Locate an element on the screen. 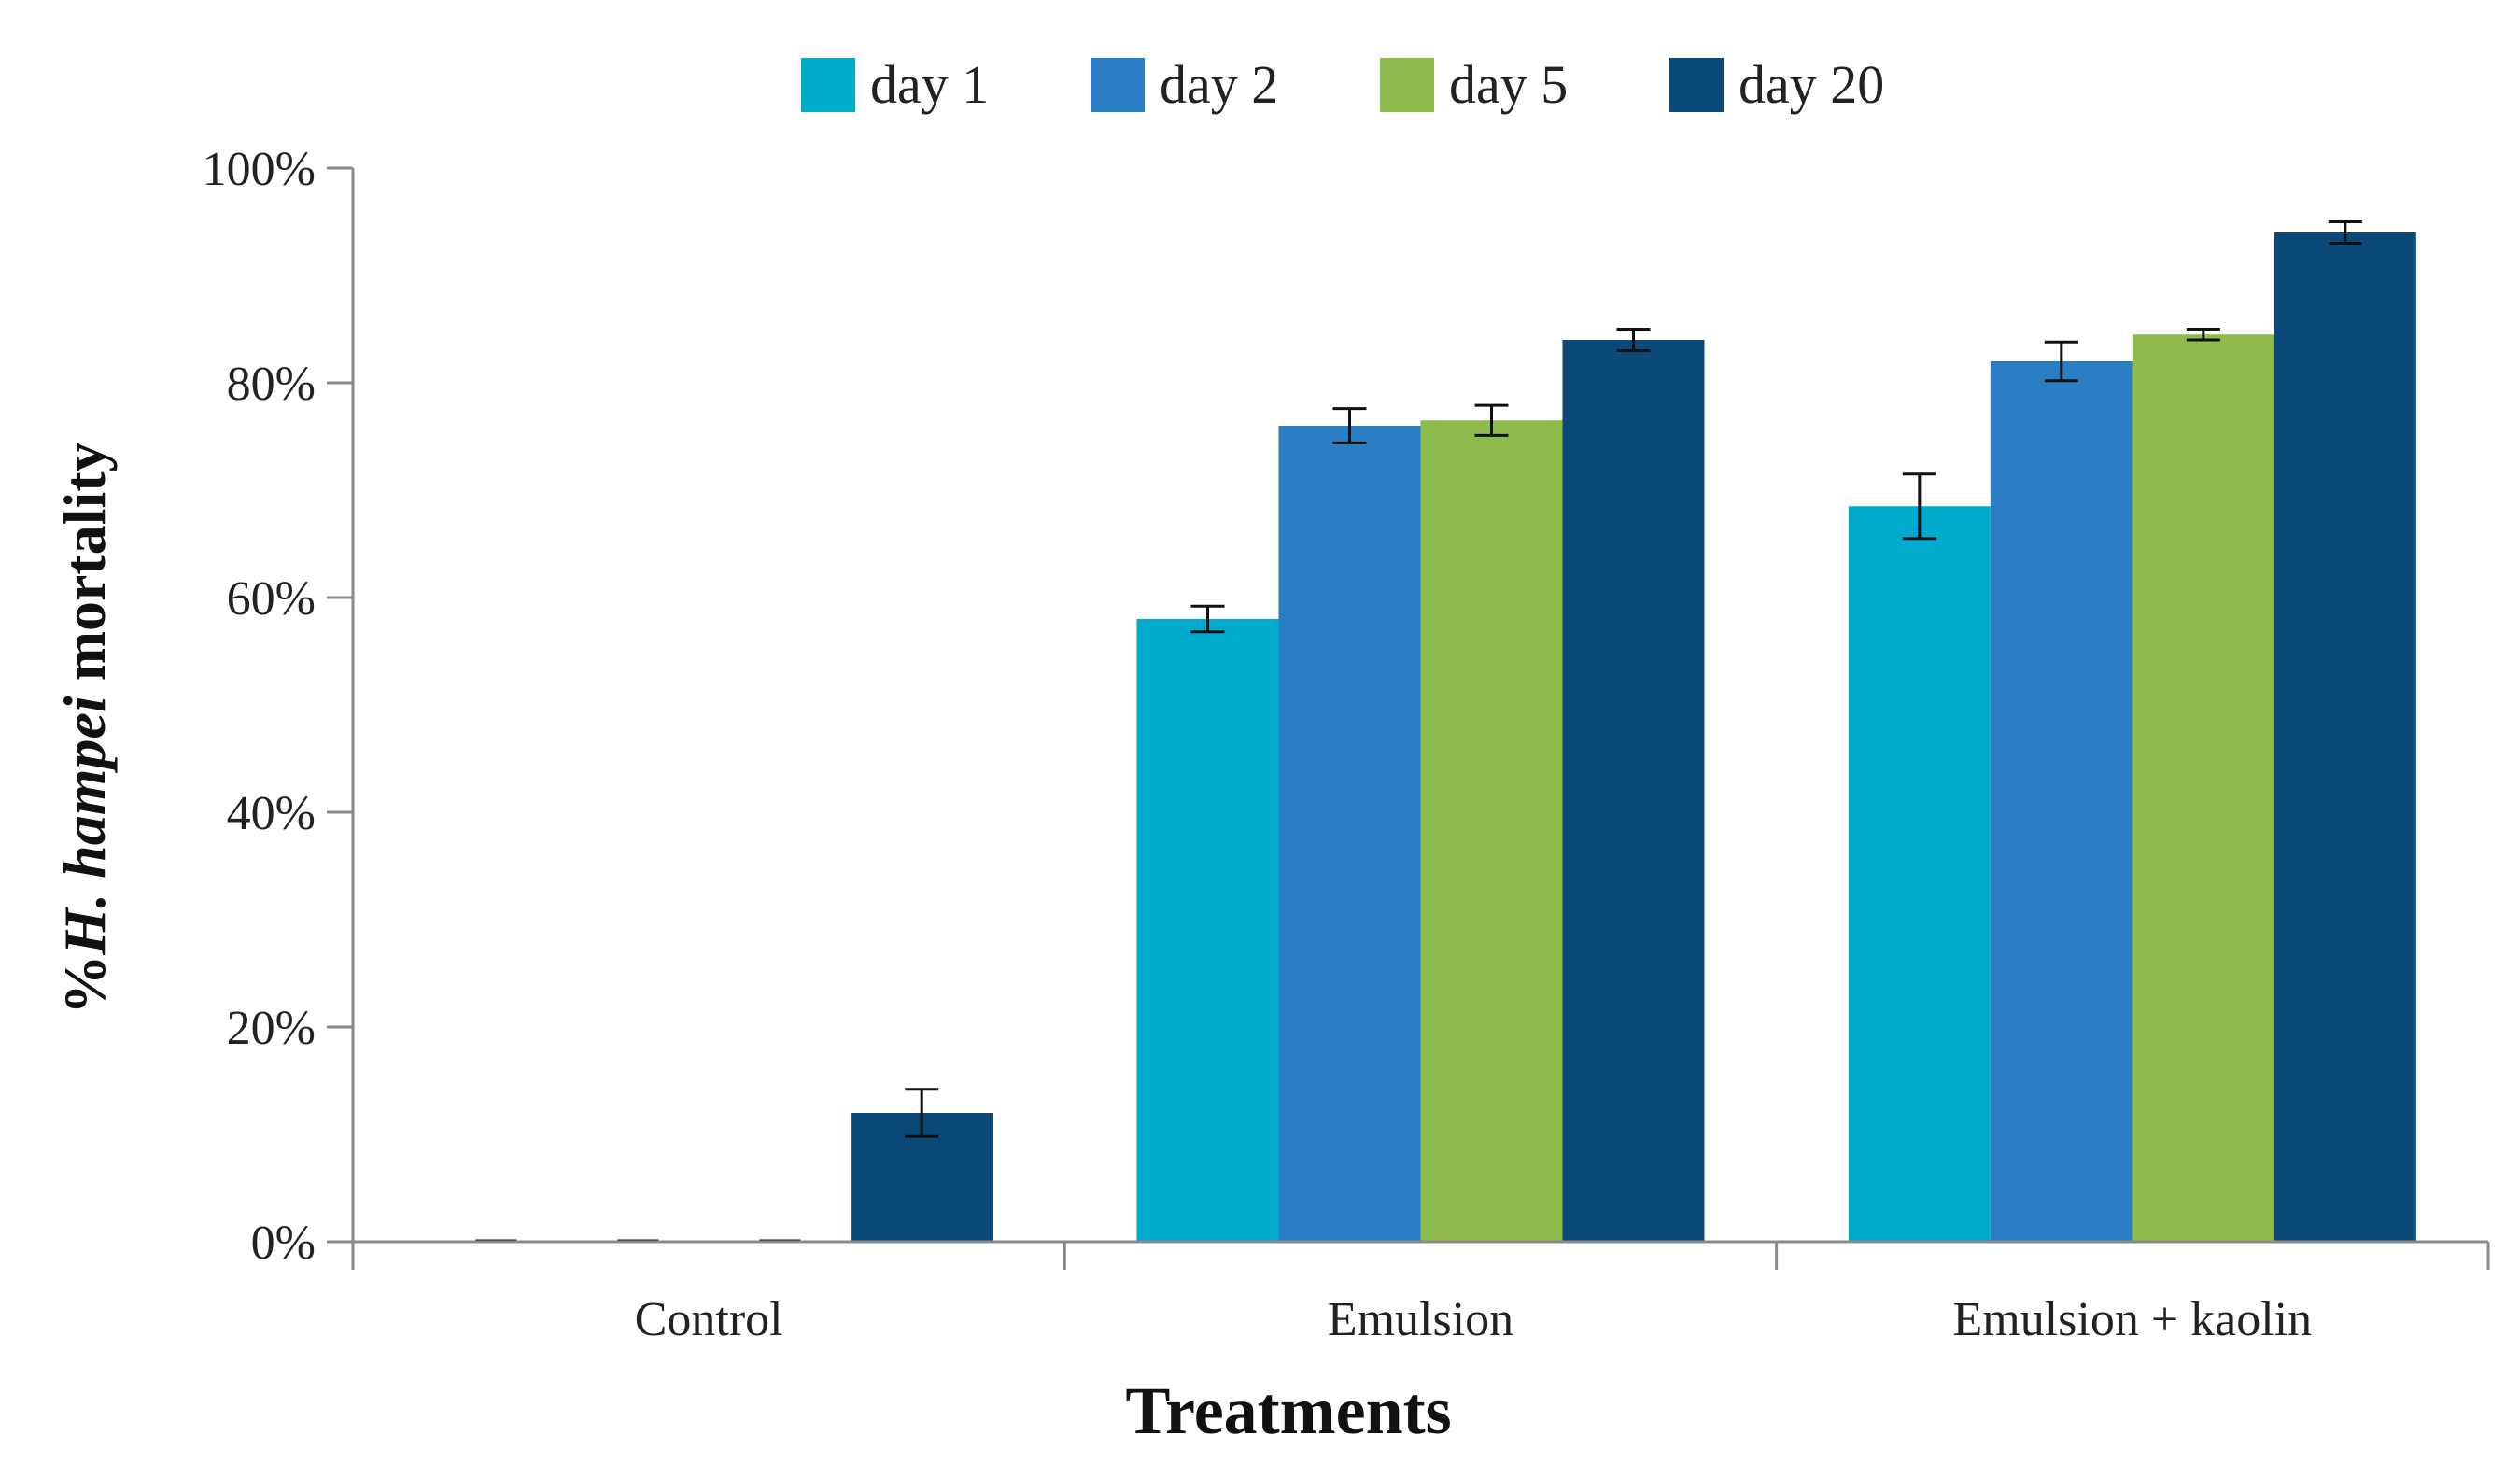  x-axis-ticks: Control Emulsion Emulsion + kaolin is located at coordinates (1473, 1319).